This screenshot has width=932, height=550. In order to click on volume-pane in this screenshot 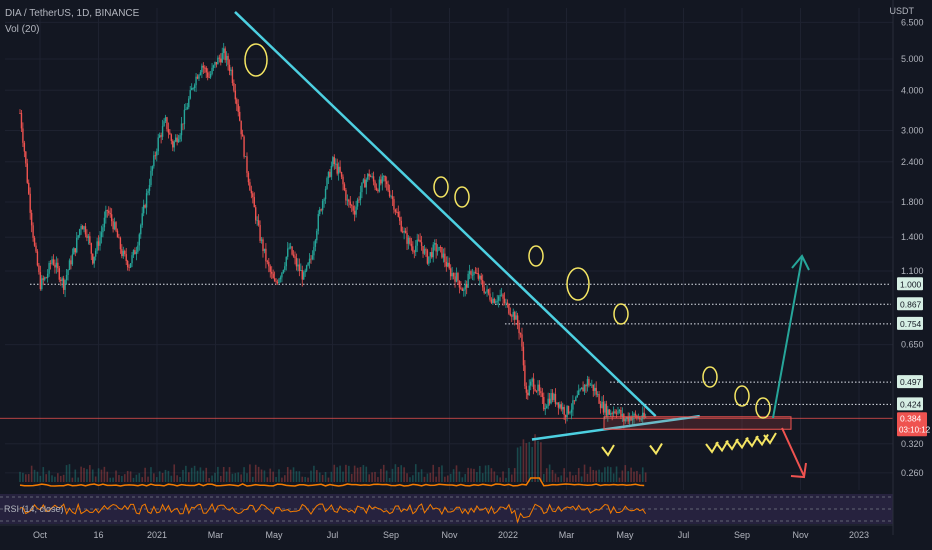, I will do `click(333, 460)`.